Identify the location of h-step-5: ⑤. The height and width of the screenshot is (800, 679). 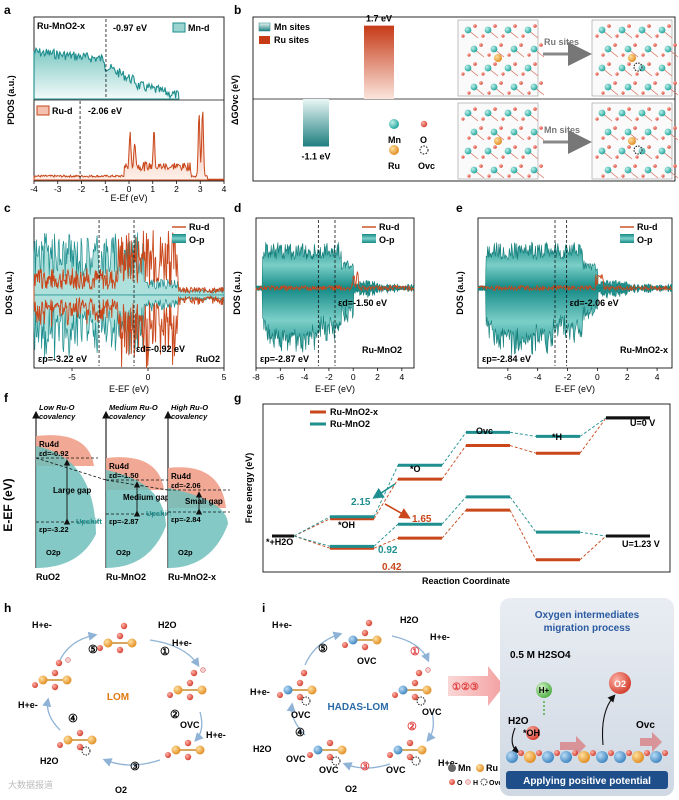
(93, 650).